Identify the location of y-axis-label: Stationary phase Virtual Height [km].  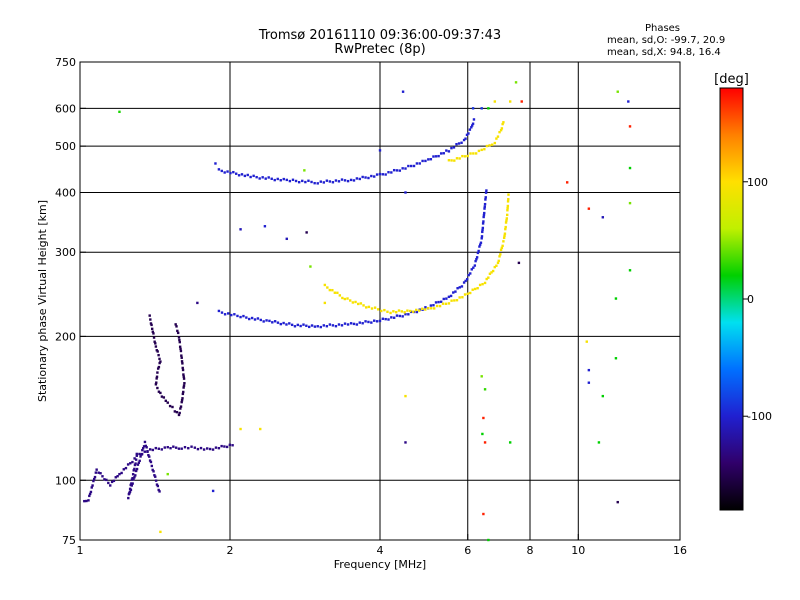
(42, 301).